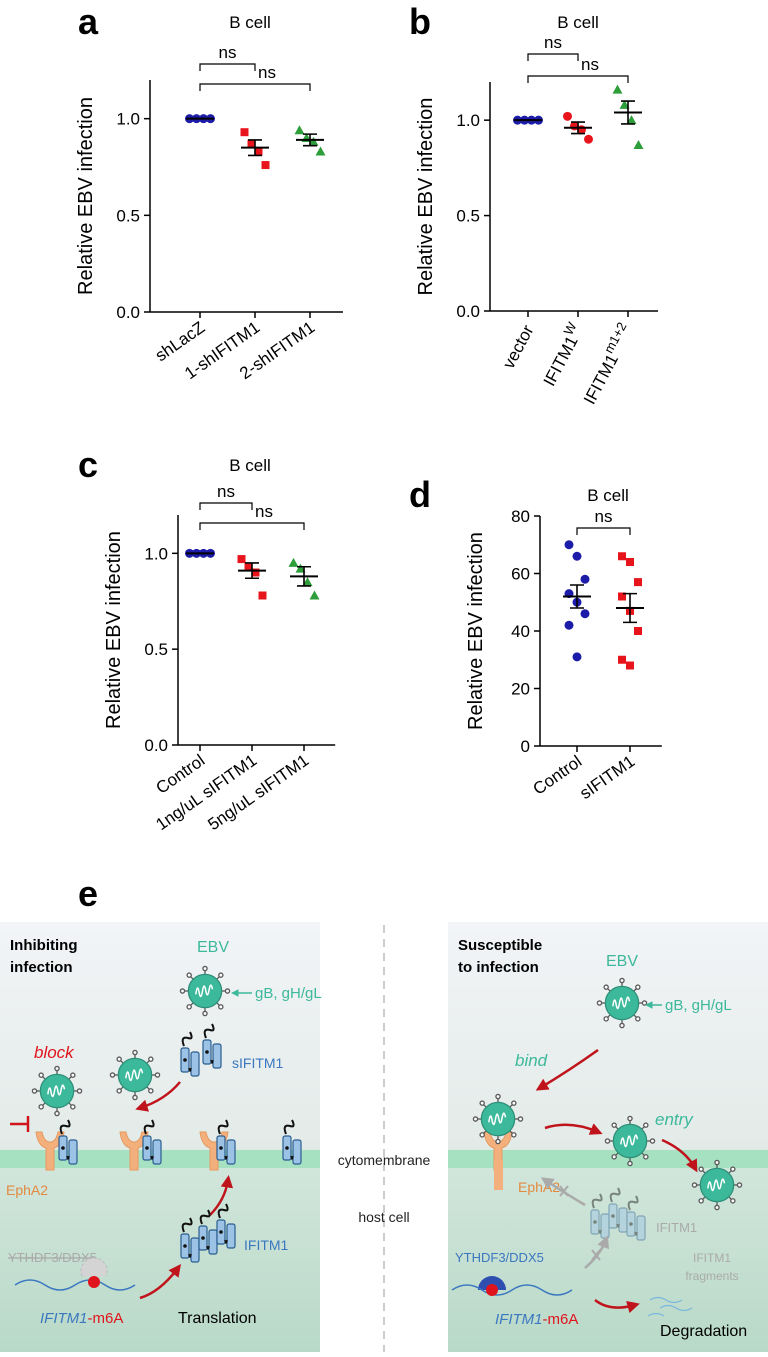 The image size is (768, 1357). Describe the element at coordinates (88, 464) in the screenshot. I see `panel-label: c` at that location.